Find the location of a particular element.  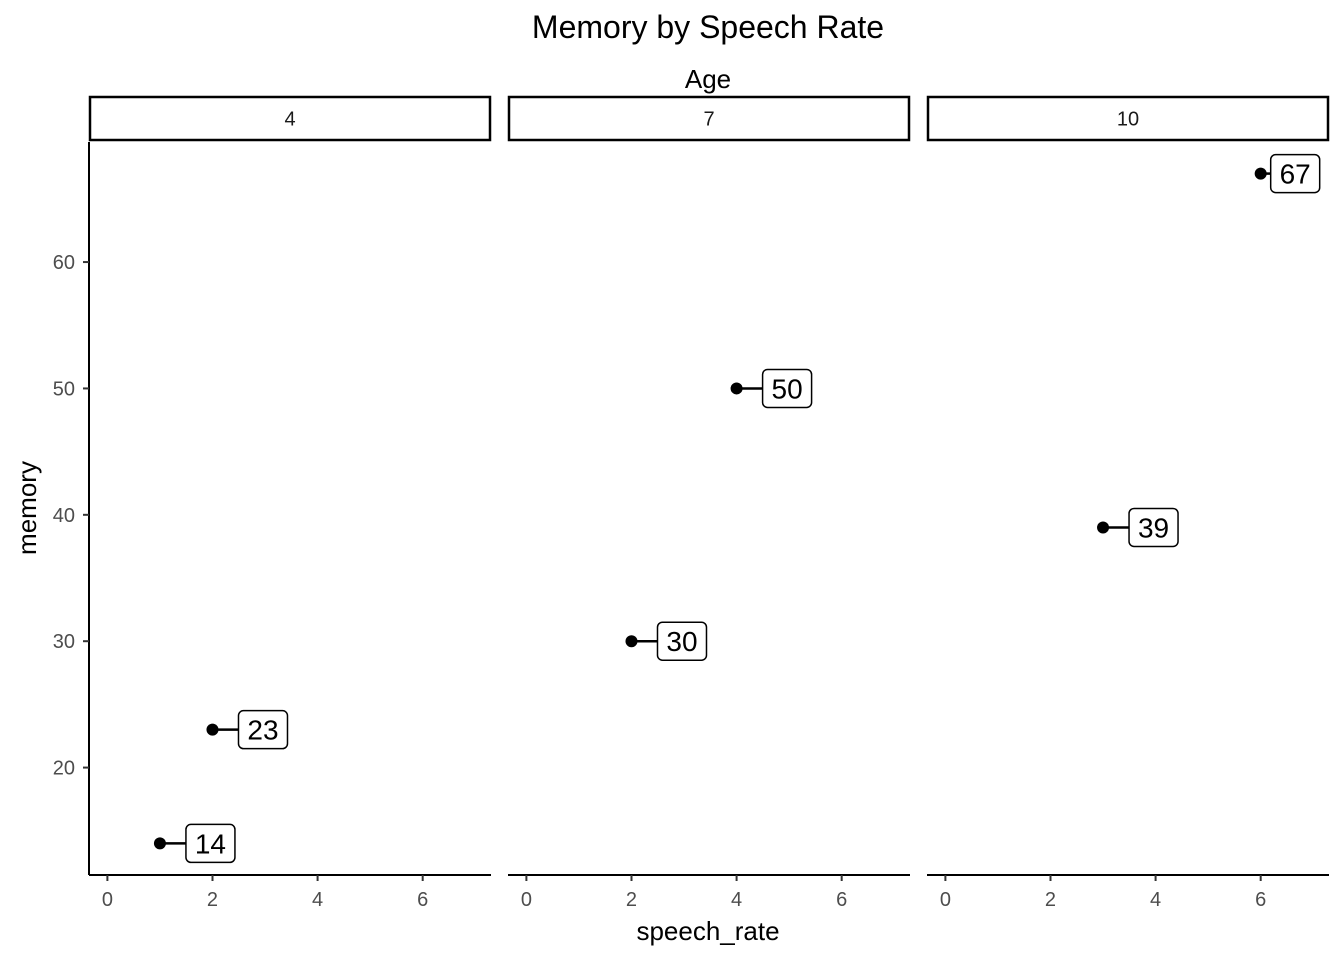

facet-title: Age is located at coordinates (708, 79).